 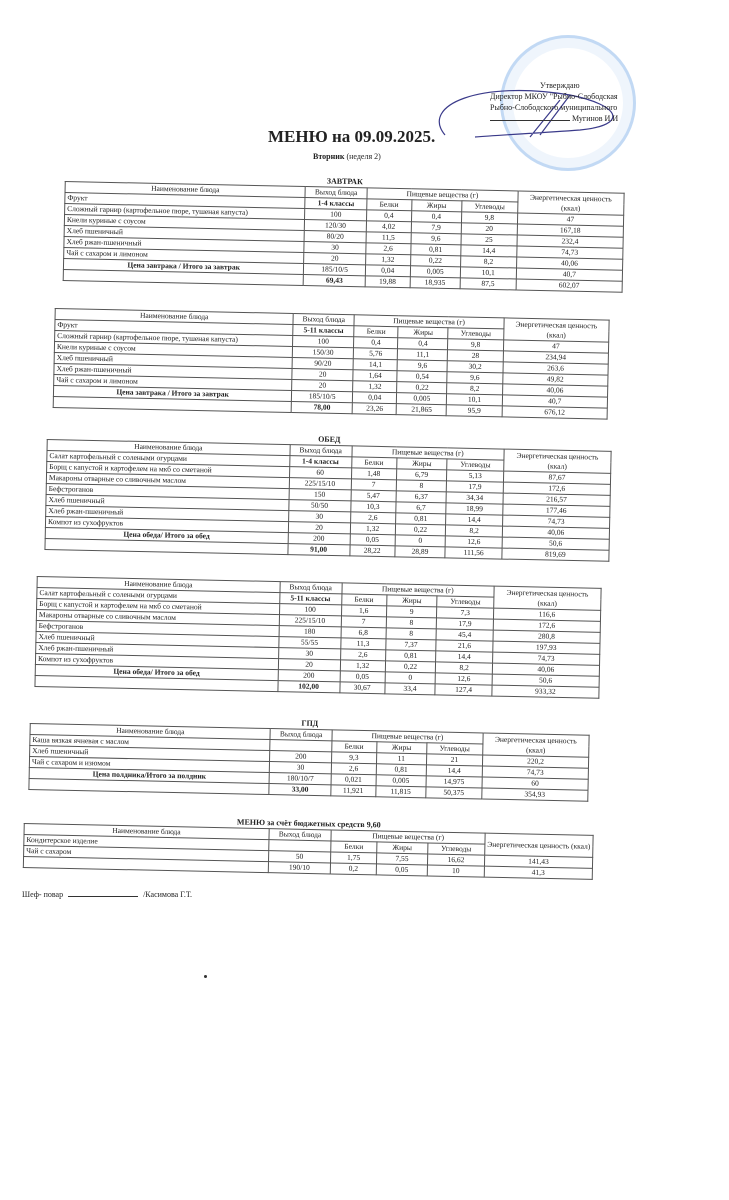 What do you see at coordinates (569, 285) in the screenshot?
I see `energy-value: 602,07` at bounding box center [569, 285].